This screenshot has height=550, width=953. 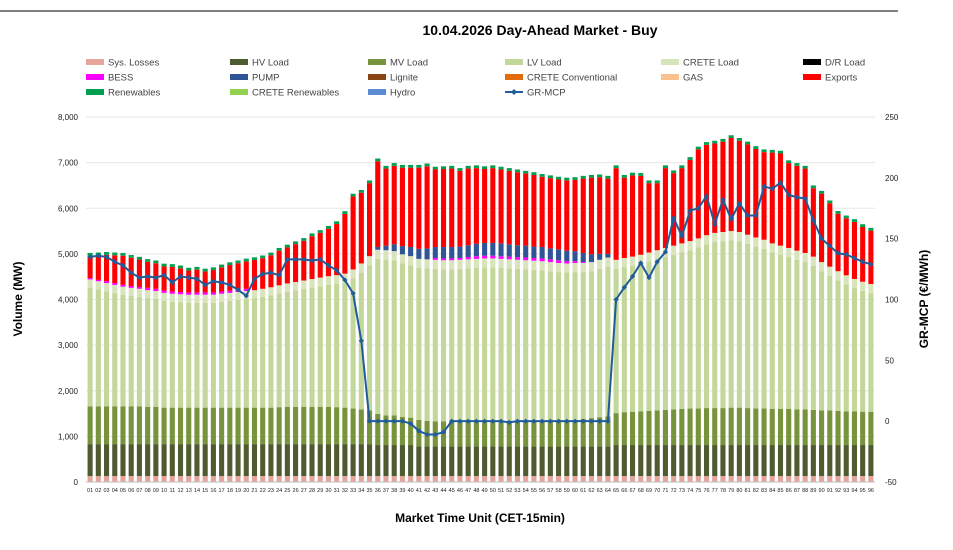 What do you see at coordinates (263, 491) in the screenshot?
I see `x-tick-label: 22` at bounding box center [263, 491].